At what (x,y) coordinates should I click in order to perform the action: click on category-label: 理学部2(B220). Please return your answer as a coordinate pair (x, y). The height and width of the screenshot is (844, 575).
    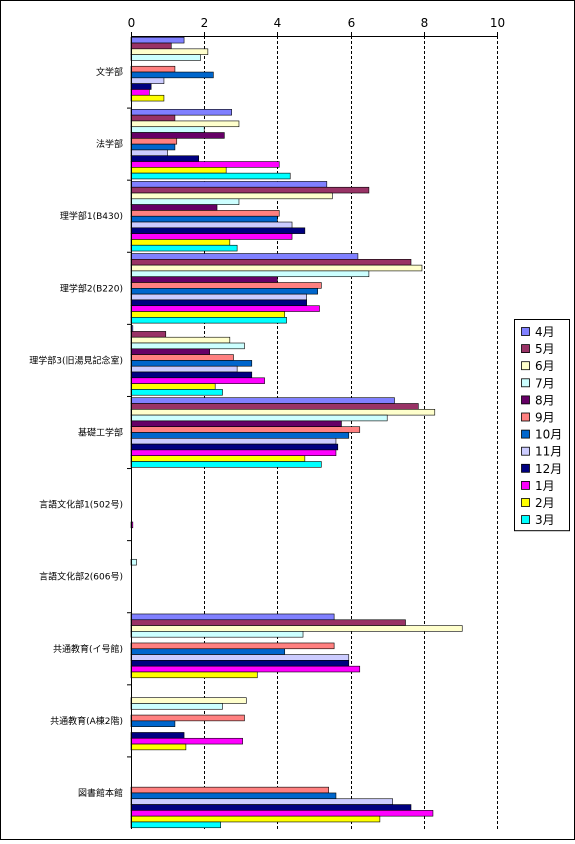
    Looking at the image, I should click on (91, 288).